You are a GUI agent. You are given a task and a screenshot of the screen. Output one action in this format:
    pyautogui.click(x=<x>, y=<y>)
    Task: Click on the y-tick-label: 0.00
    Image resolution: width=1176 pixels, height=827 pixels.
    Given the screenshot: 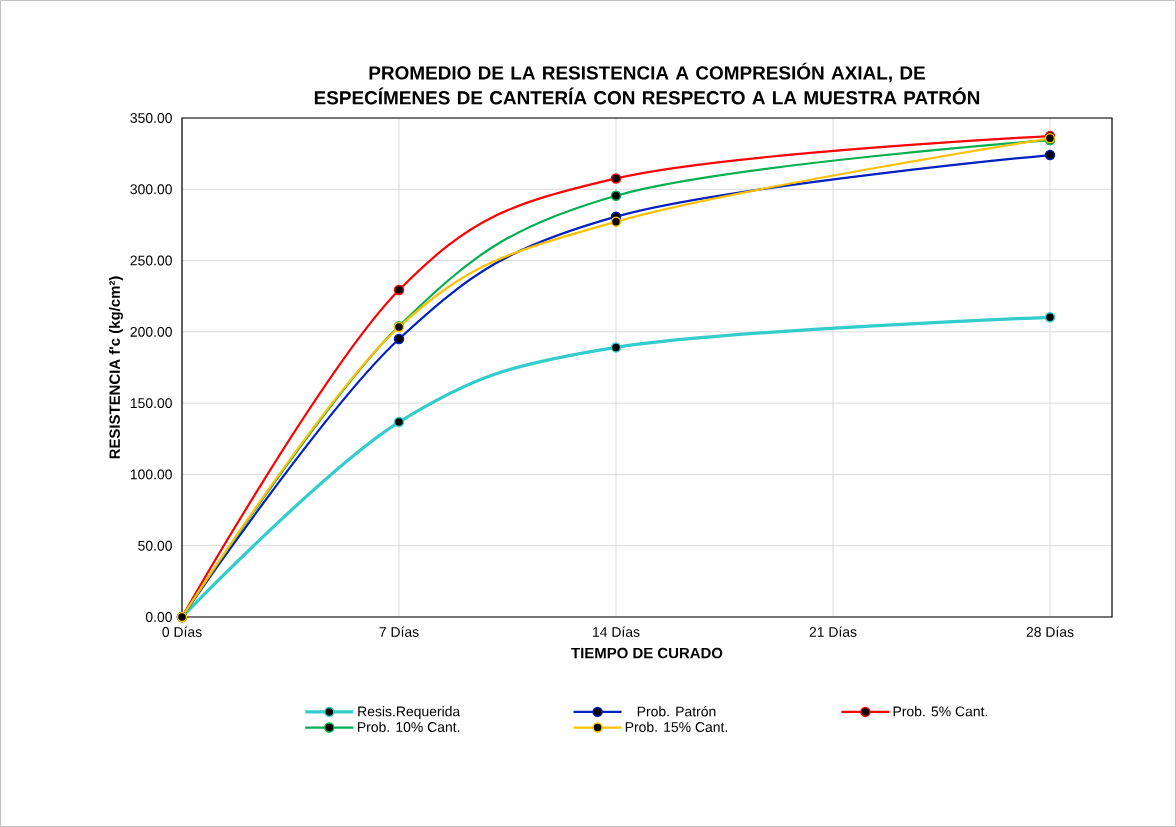 What is the action you would take?
    pyautogui.click(x=158, y=617)
    